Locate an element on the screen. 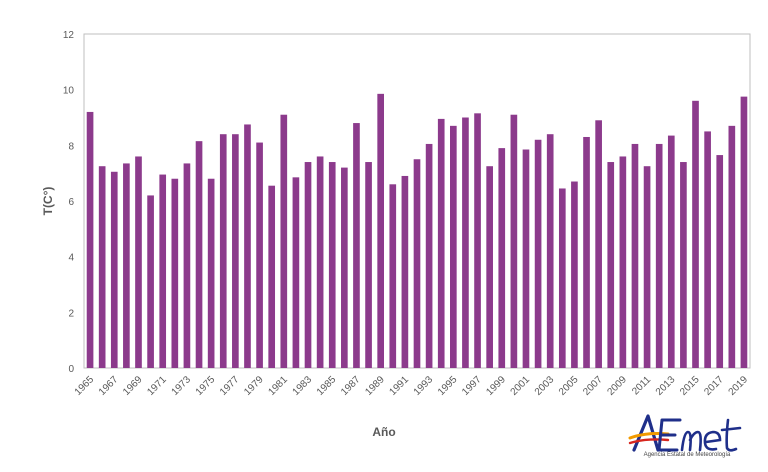 Image resolution: width=768 pixels, height=472 pixels. bar-1978 is located at coordinates (247, 246).